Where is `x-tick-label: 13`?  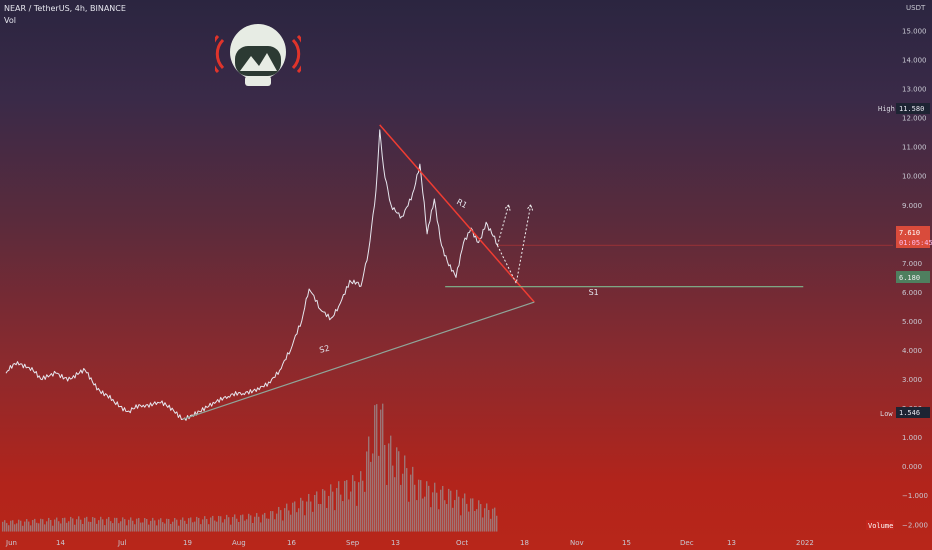 x-tick-label: 13 is located at coordinates (731, 543).